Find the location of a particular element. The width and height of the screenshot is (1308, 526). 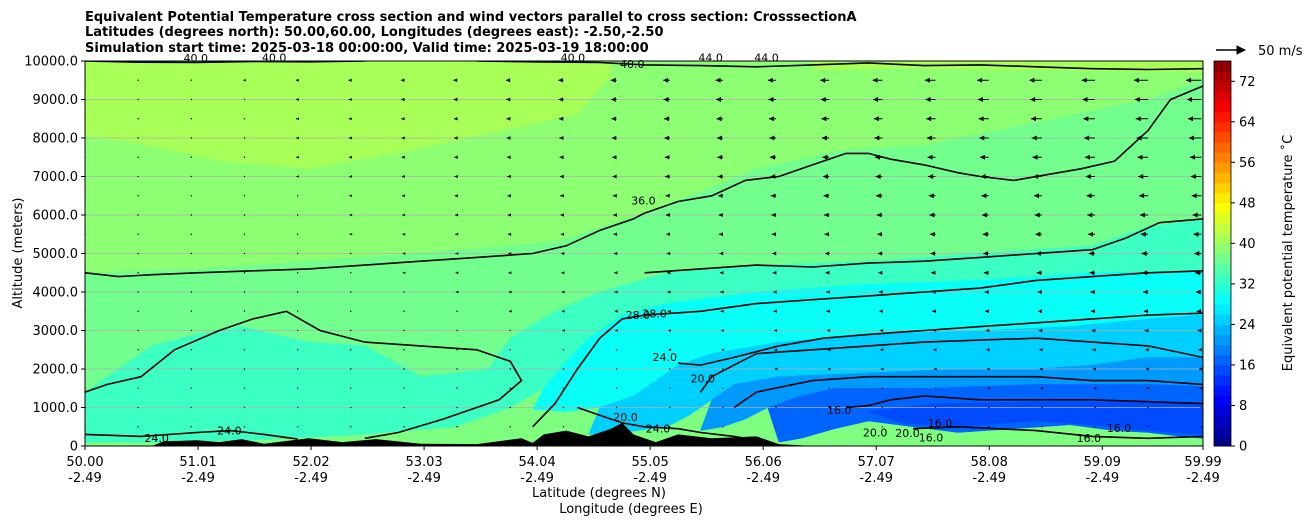

x-tick-label-lat: 52.02 is located at coordinates (310, 462).